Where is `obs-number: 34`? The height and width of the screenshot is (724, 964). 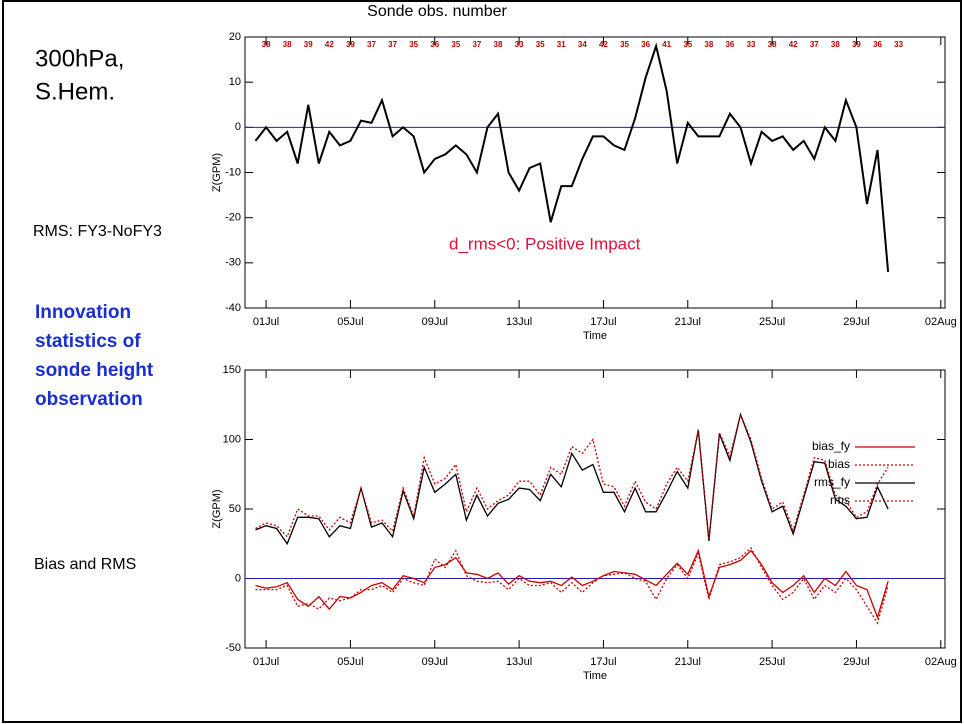 obs-number: 34 is located at coordinates (582, 44).